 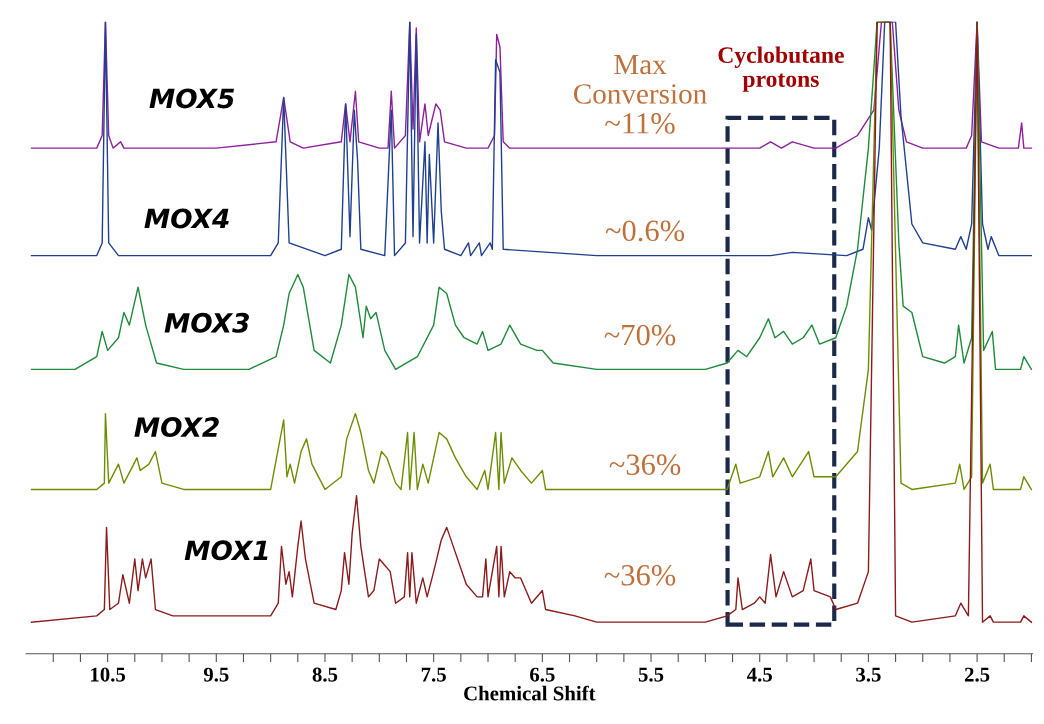 What do you see at coordinates (226, 550) in the screenshot?
I see `series-label: MOX1` at bounding box center [226, 550].